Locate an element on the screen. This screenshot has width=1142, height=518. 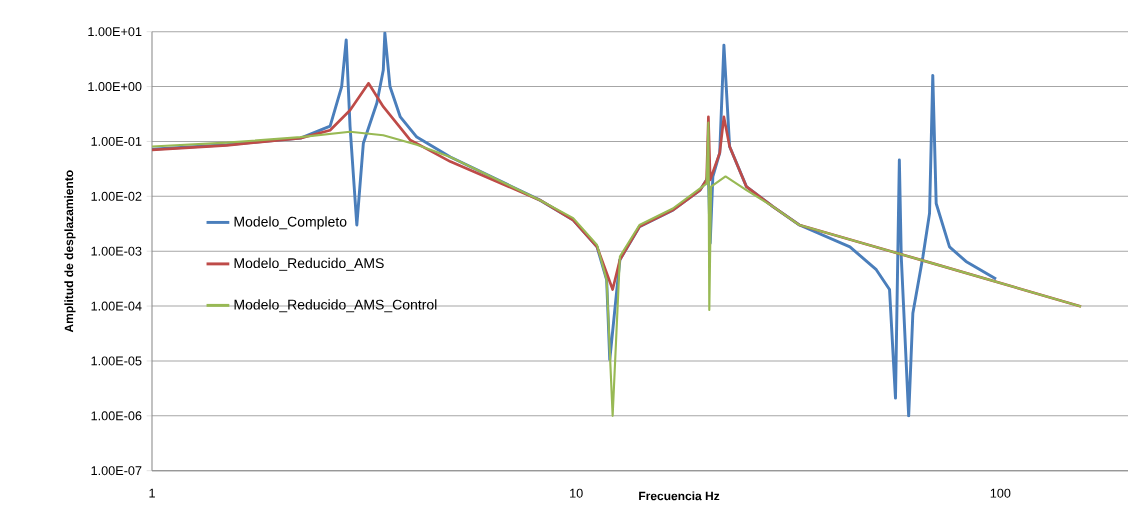
legend-label: Modelo_Reducido_AMS is located at coordinates (309, 264).